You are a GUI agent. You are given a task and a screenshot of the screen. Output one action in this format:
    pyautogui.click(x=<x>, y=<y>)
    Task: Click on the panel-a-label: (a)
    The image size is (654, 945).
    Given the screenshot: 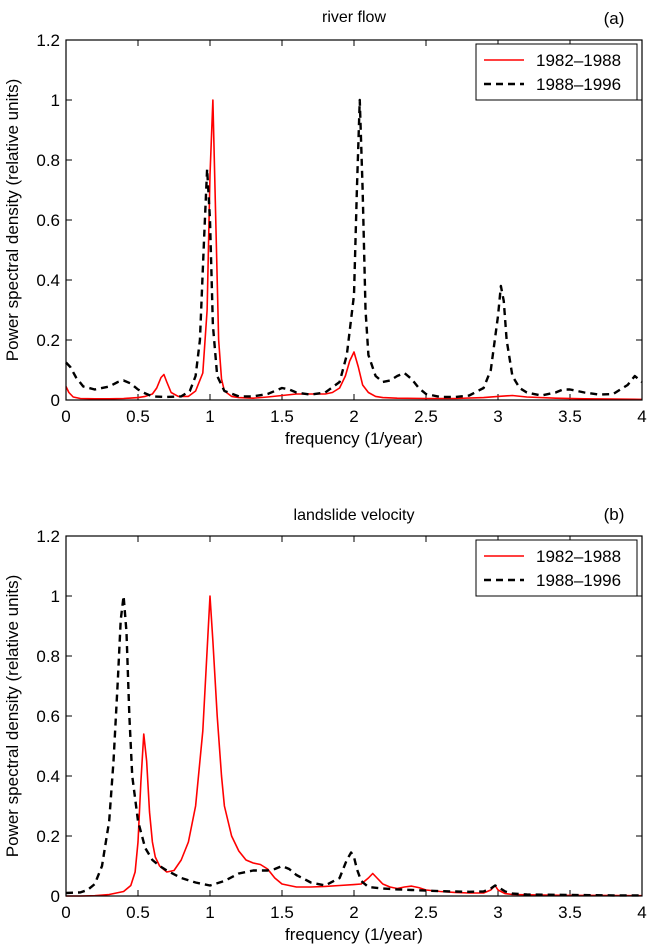 What is the action you would take?
    pyautogui.click(x=614, y=18)
    